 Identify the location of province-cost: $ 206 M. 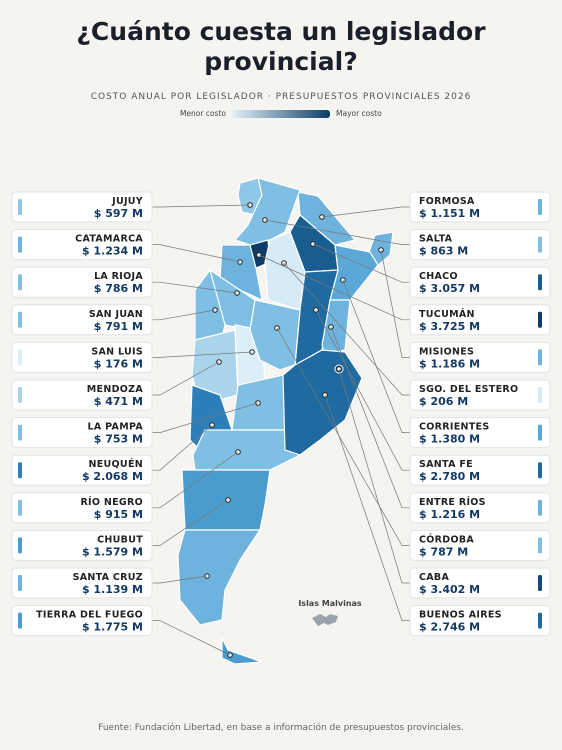
(443, 401).